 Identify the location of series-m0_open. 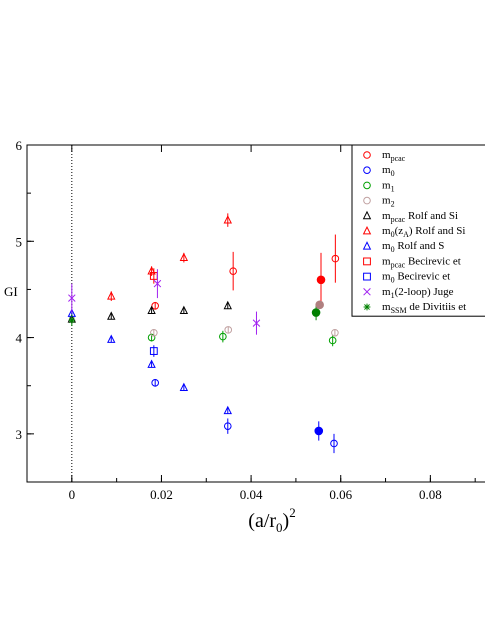
(244, 416).